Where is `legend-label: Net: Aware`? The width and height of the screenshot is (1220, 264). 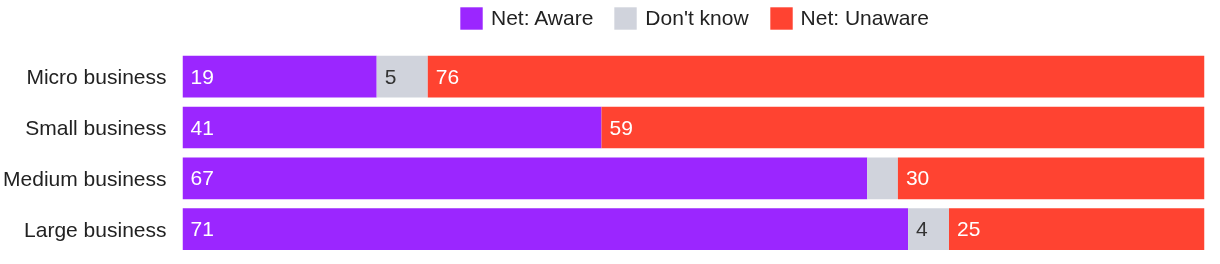
legend-label: Net: Aware is located at coordinates (542, 18).